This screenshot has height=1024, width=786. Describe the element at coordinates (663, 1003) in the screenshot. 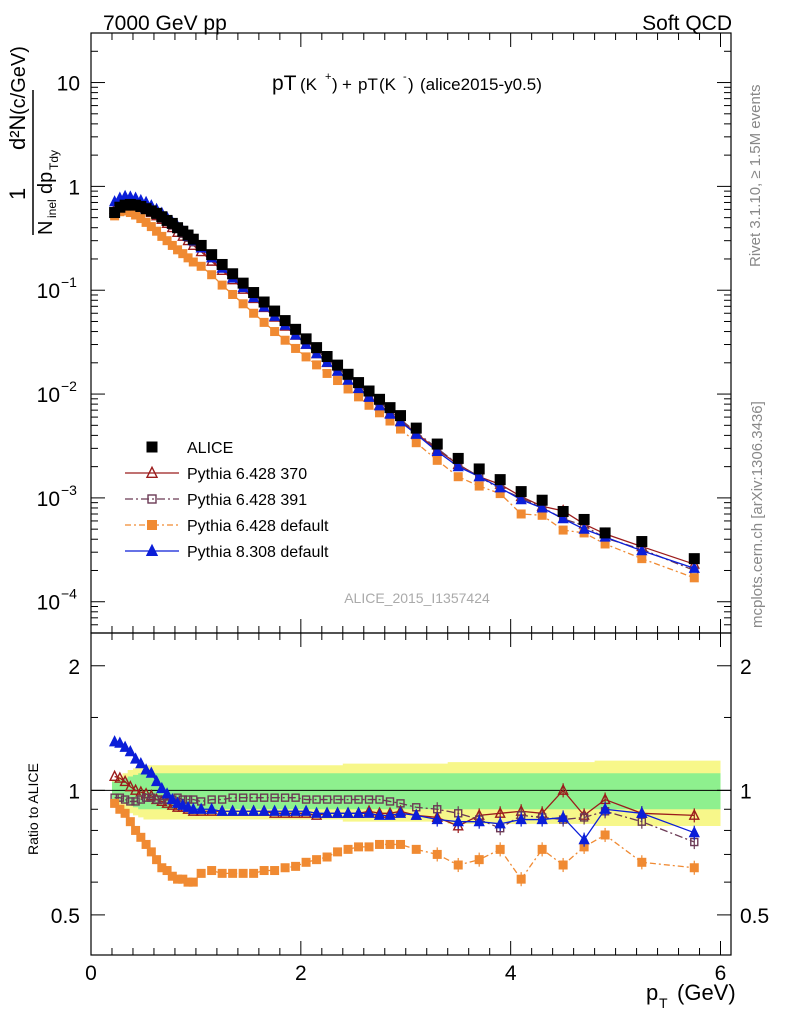

I see `xlabel-sub: T` at that location.